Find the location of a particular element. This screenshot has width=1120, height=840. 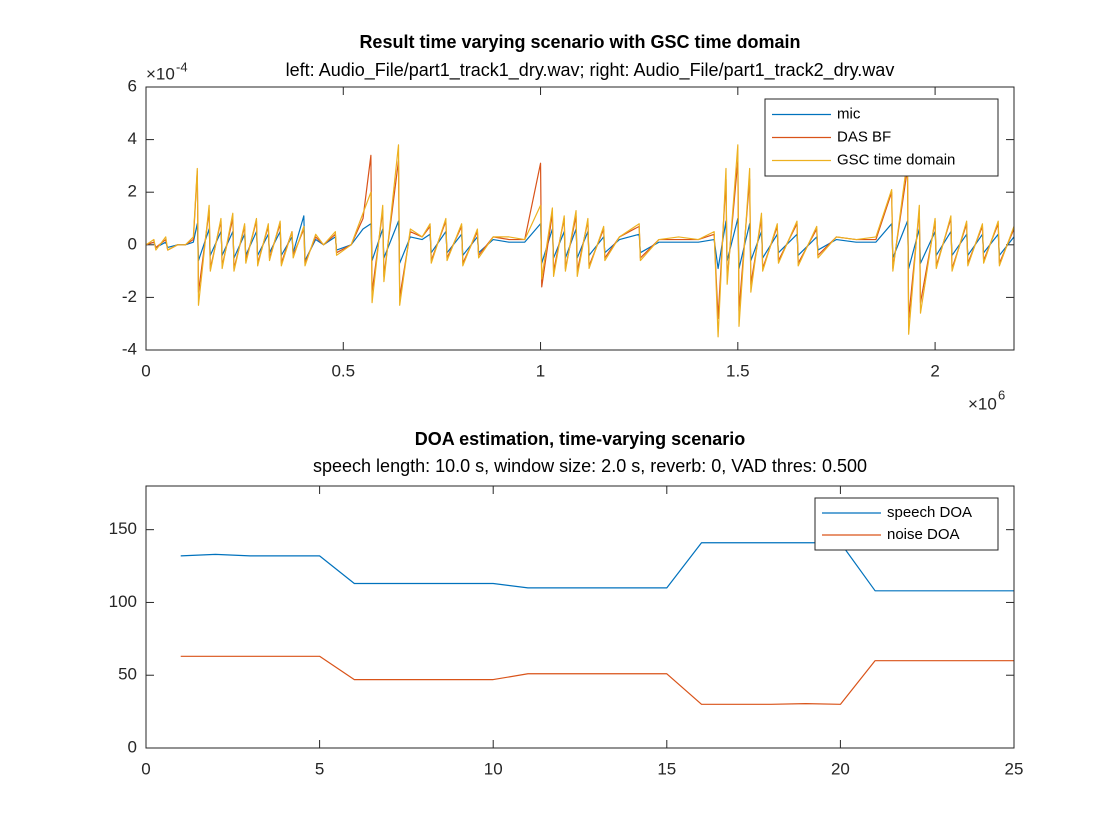

x-tick-label: 1 is located at coordinates (540, 370).